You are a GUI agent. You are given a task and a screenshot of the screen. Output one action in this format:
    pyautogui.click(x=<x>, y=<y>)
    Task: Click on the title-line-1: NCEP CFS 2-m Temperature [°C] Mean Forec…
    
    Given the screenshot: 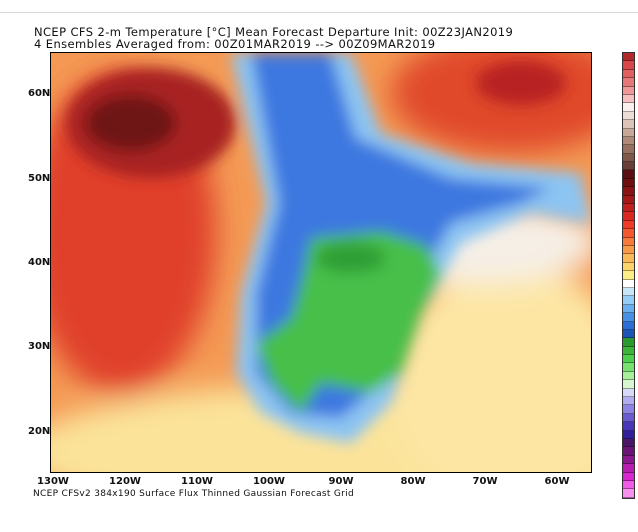 What is the action you would take?
    pyautogui.click(x=274, y=32)
    